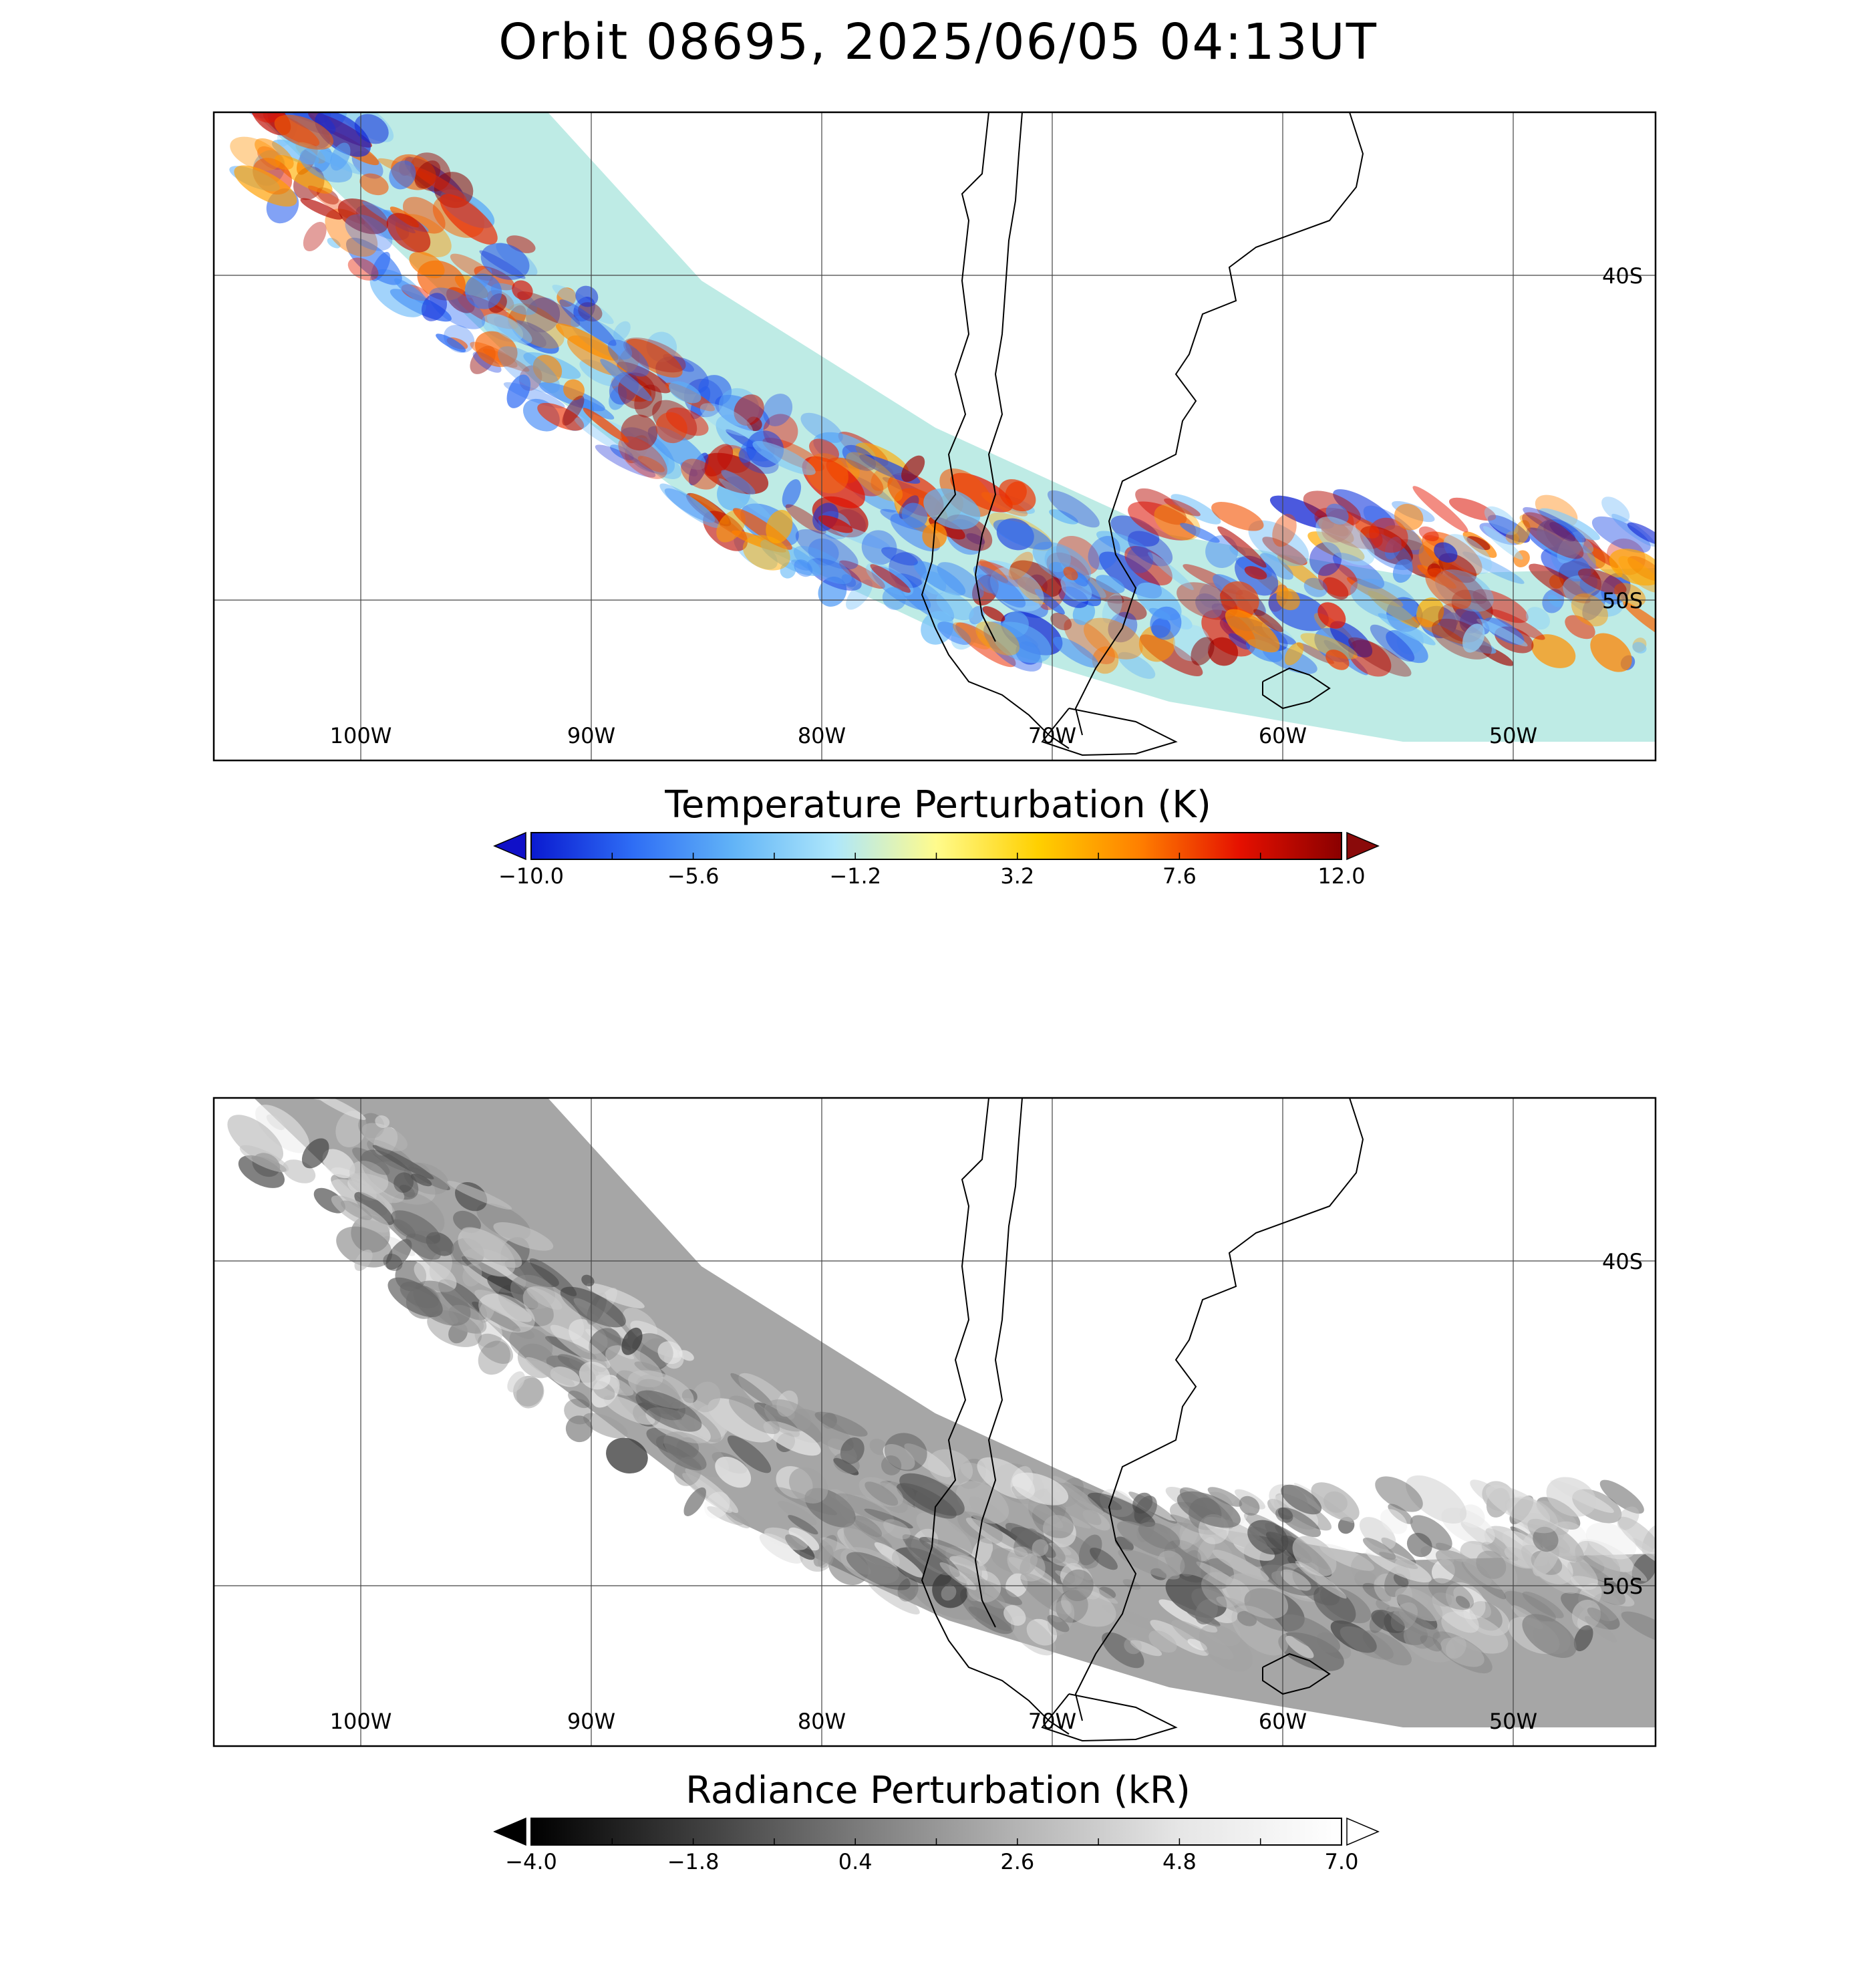 The image size is (1876, 1988). I want to click on latitude-label: 40S, so click(1622, 1261).